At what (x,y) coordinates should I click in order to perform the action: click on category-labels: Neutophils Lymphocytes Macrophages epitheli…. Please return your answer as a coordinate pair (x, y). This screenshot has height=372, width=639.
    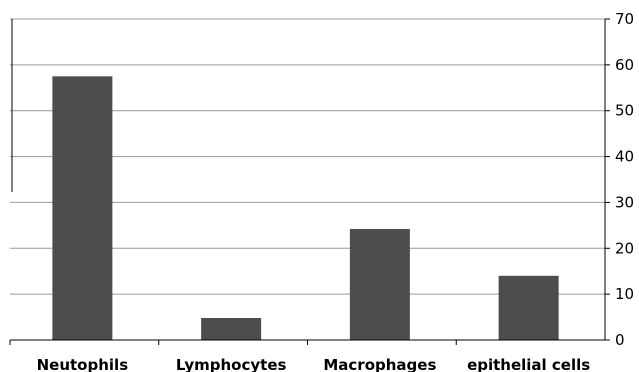
    Looking at the image, I should click on (314, 364).